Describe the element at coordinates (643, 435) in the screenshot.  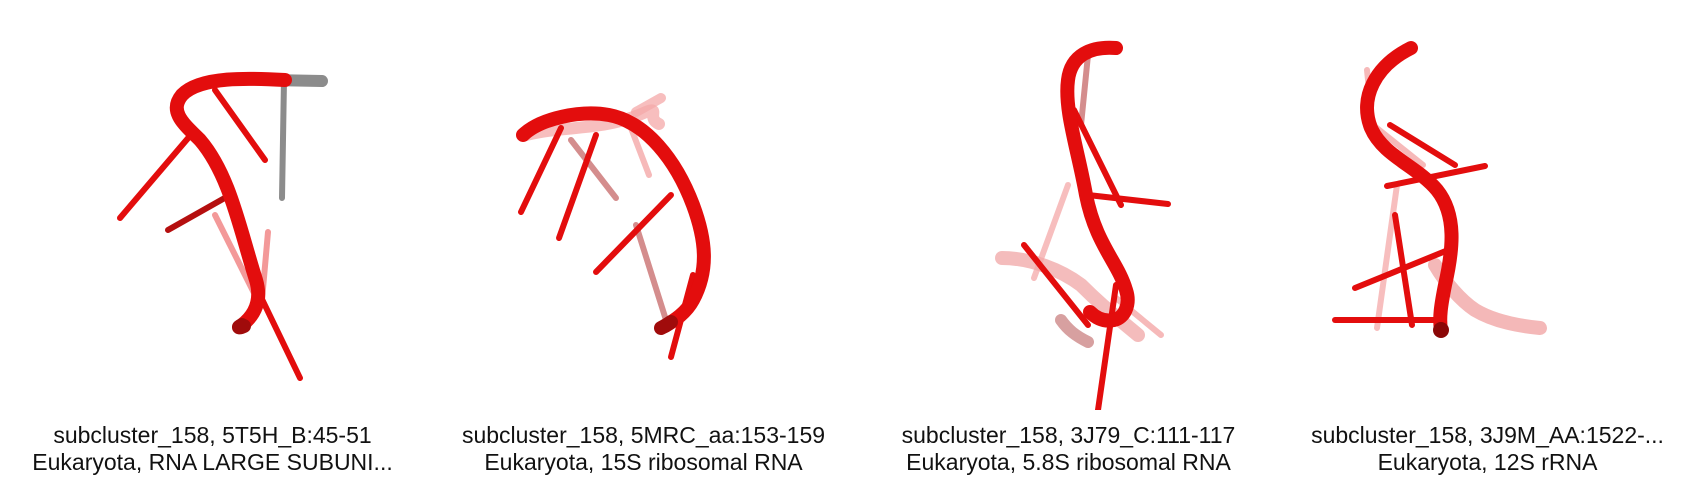
I see `structure-title: subcluster_158, 5MRC_aa:153-159` at that location.